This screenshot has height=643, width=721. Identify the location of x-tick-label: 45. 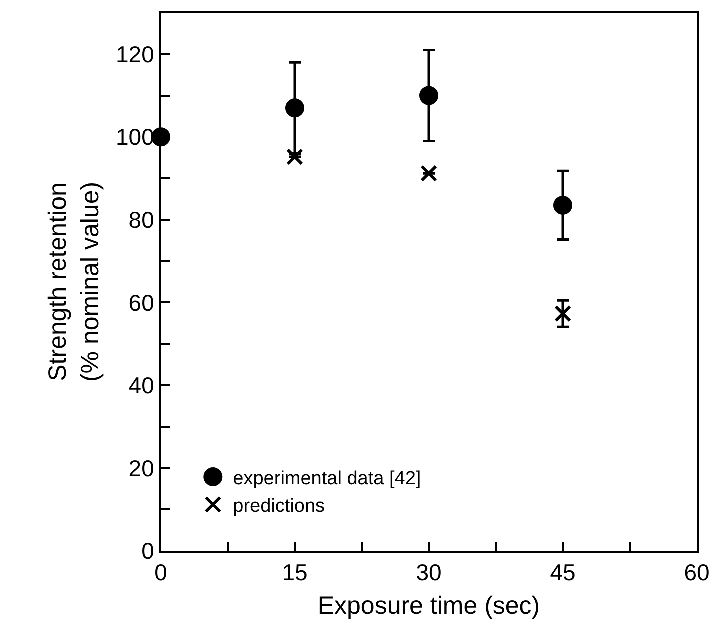
(563, 573).